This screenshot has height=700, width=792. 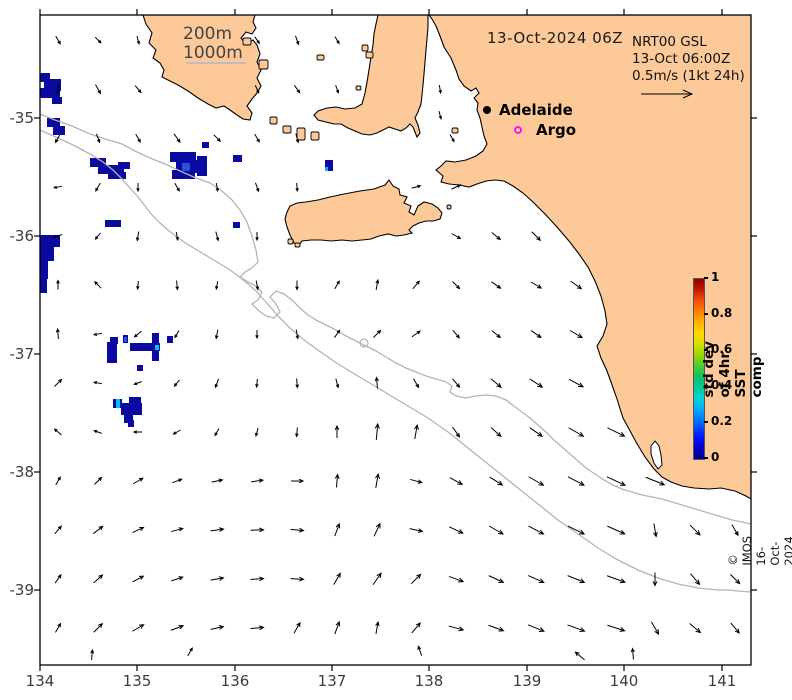 What do you see at coordinates (22, 472) in the screenshot?
I see `y-tick-label: -38` at bounding box center [22, 472].